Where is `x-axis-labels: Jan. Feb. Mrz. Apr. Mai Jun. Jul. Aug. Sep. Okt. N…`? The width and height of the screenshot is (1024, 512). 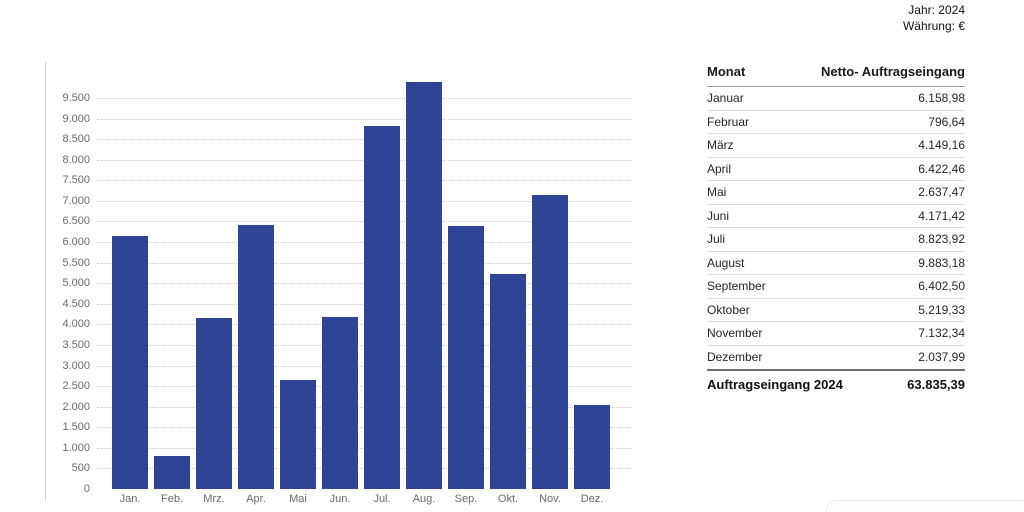 x-axis-labels: Jan. Feb. Mrz. Apr. Mai Jun. Jul. Aug. Sep. Okt. N… is located at coordinates (361, 499).